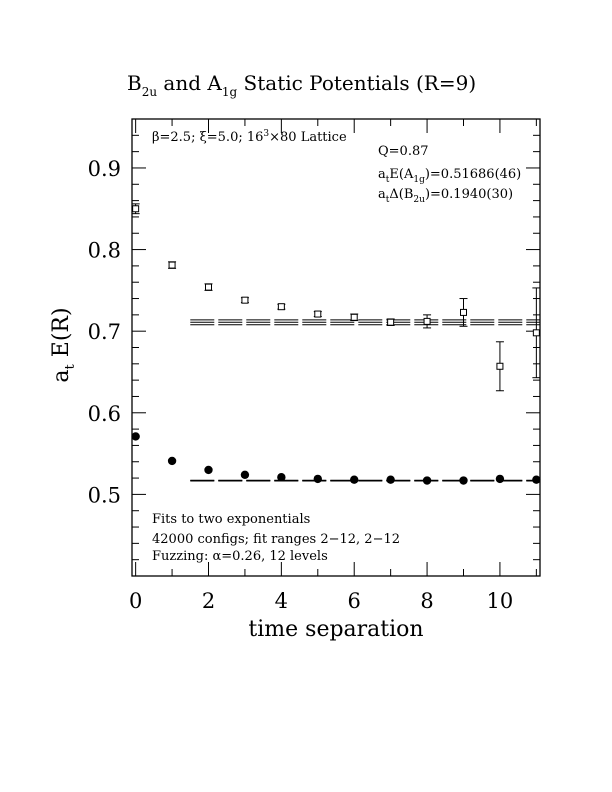 This screenshot has height=792, width=612. Describe the element at coordinates (104, 169) in the screenshot. I see `y-tick-label: 0.9` at that location.